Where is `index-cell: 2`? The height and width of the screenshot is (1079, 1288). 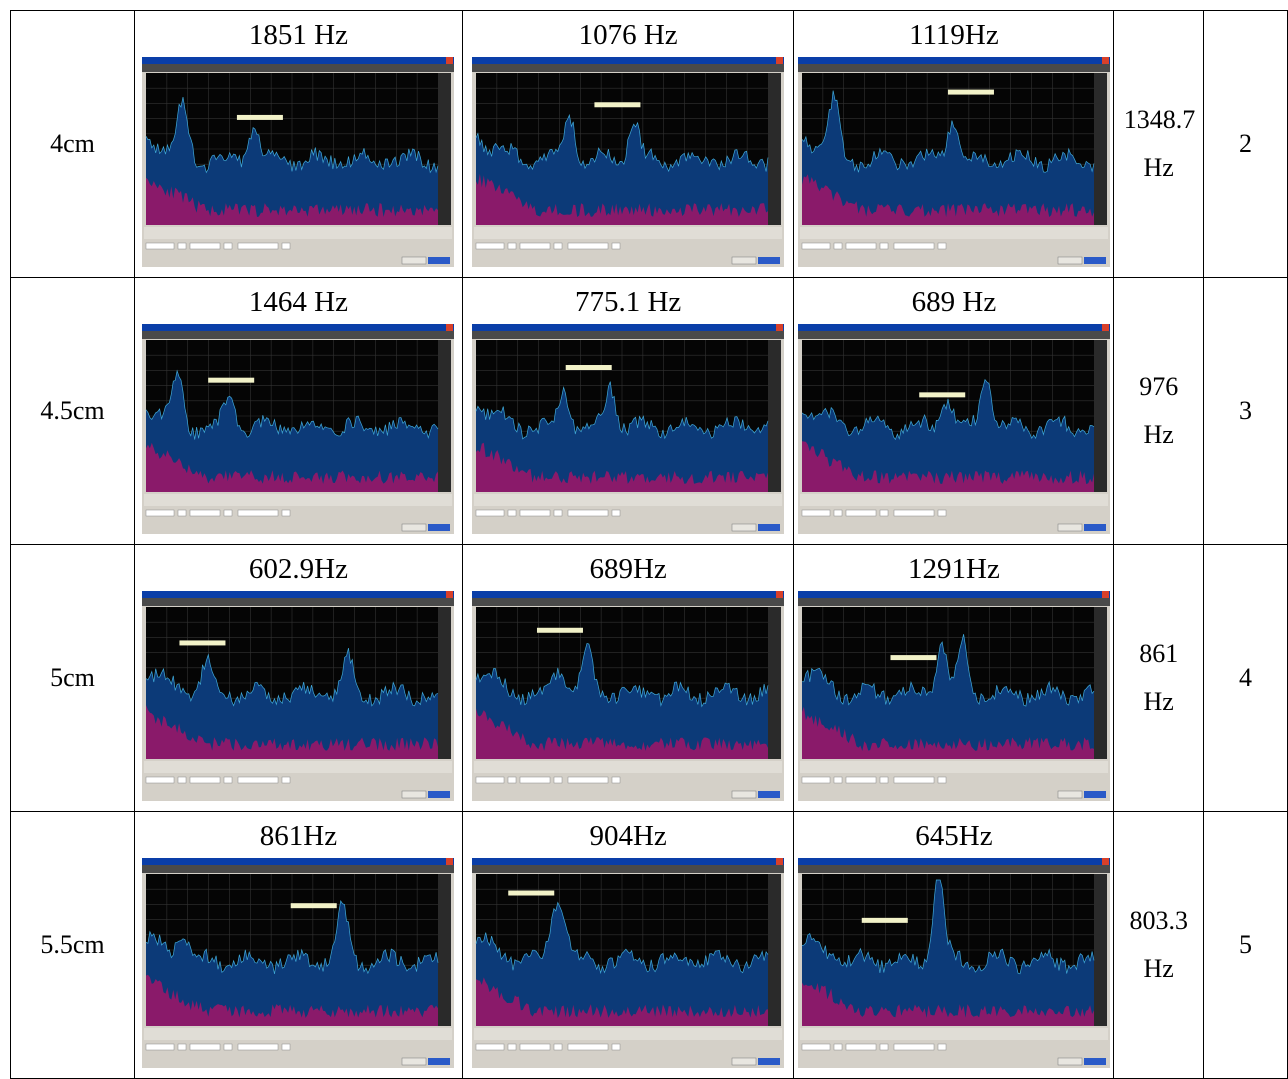
index-cell: 2 is located at coordinates (1245, 144).